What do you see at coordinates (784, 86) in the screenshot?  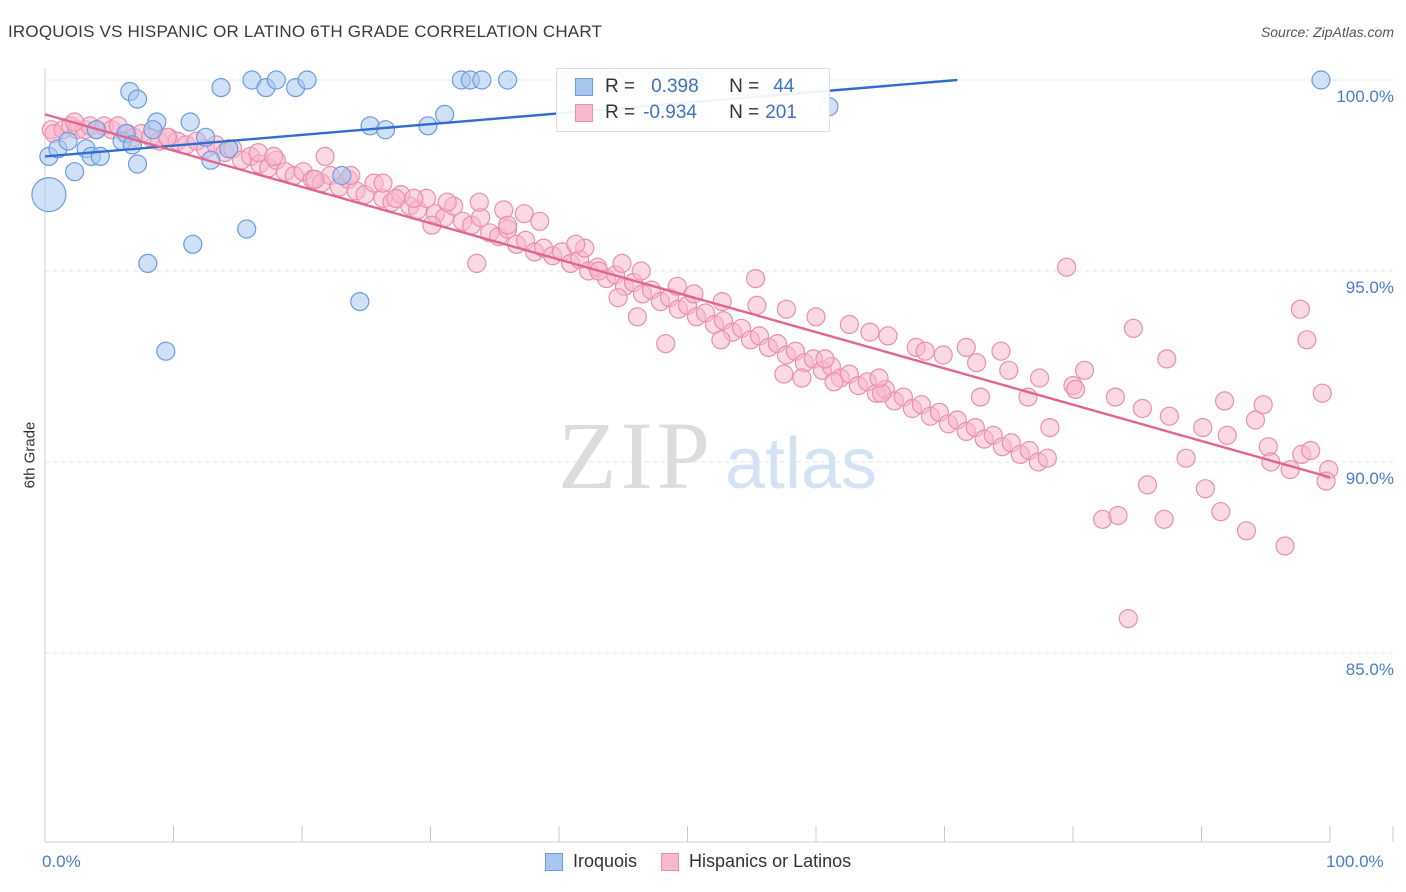 I see `n-value: 44` at bounding box center [784, 86].